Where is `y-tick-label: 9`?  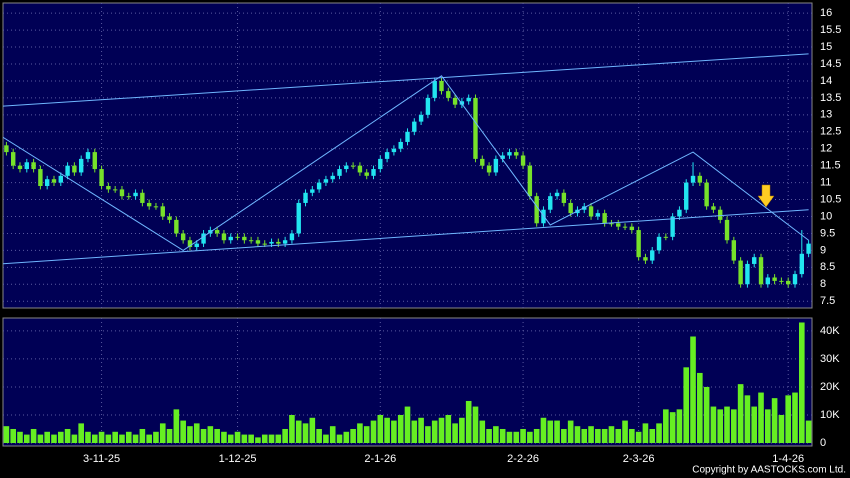
y-tick-label: 9 is located at coordinates (823, 250).